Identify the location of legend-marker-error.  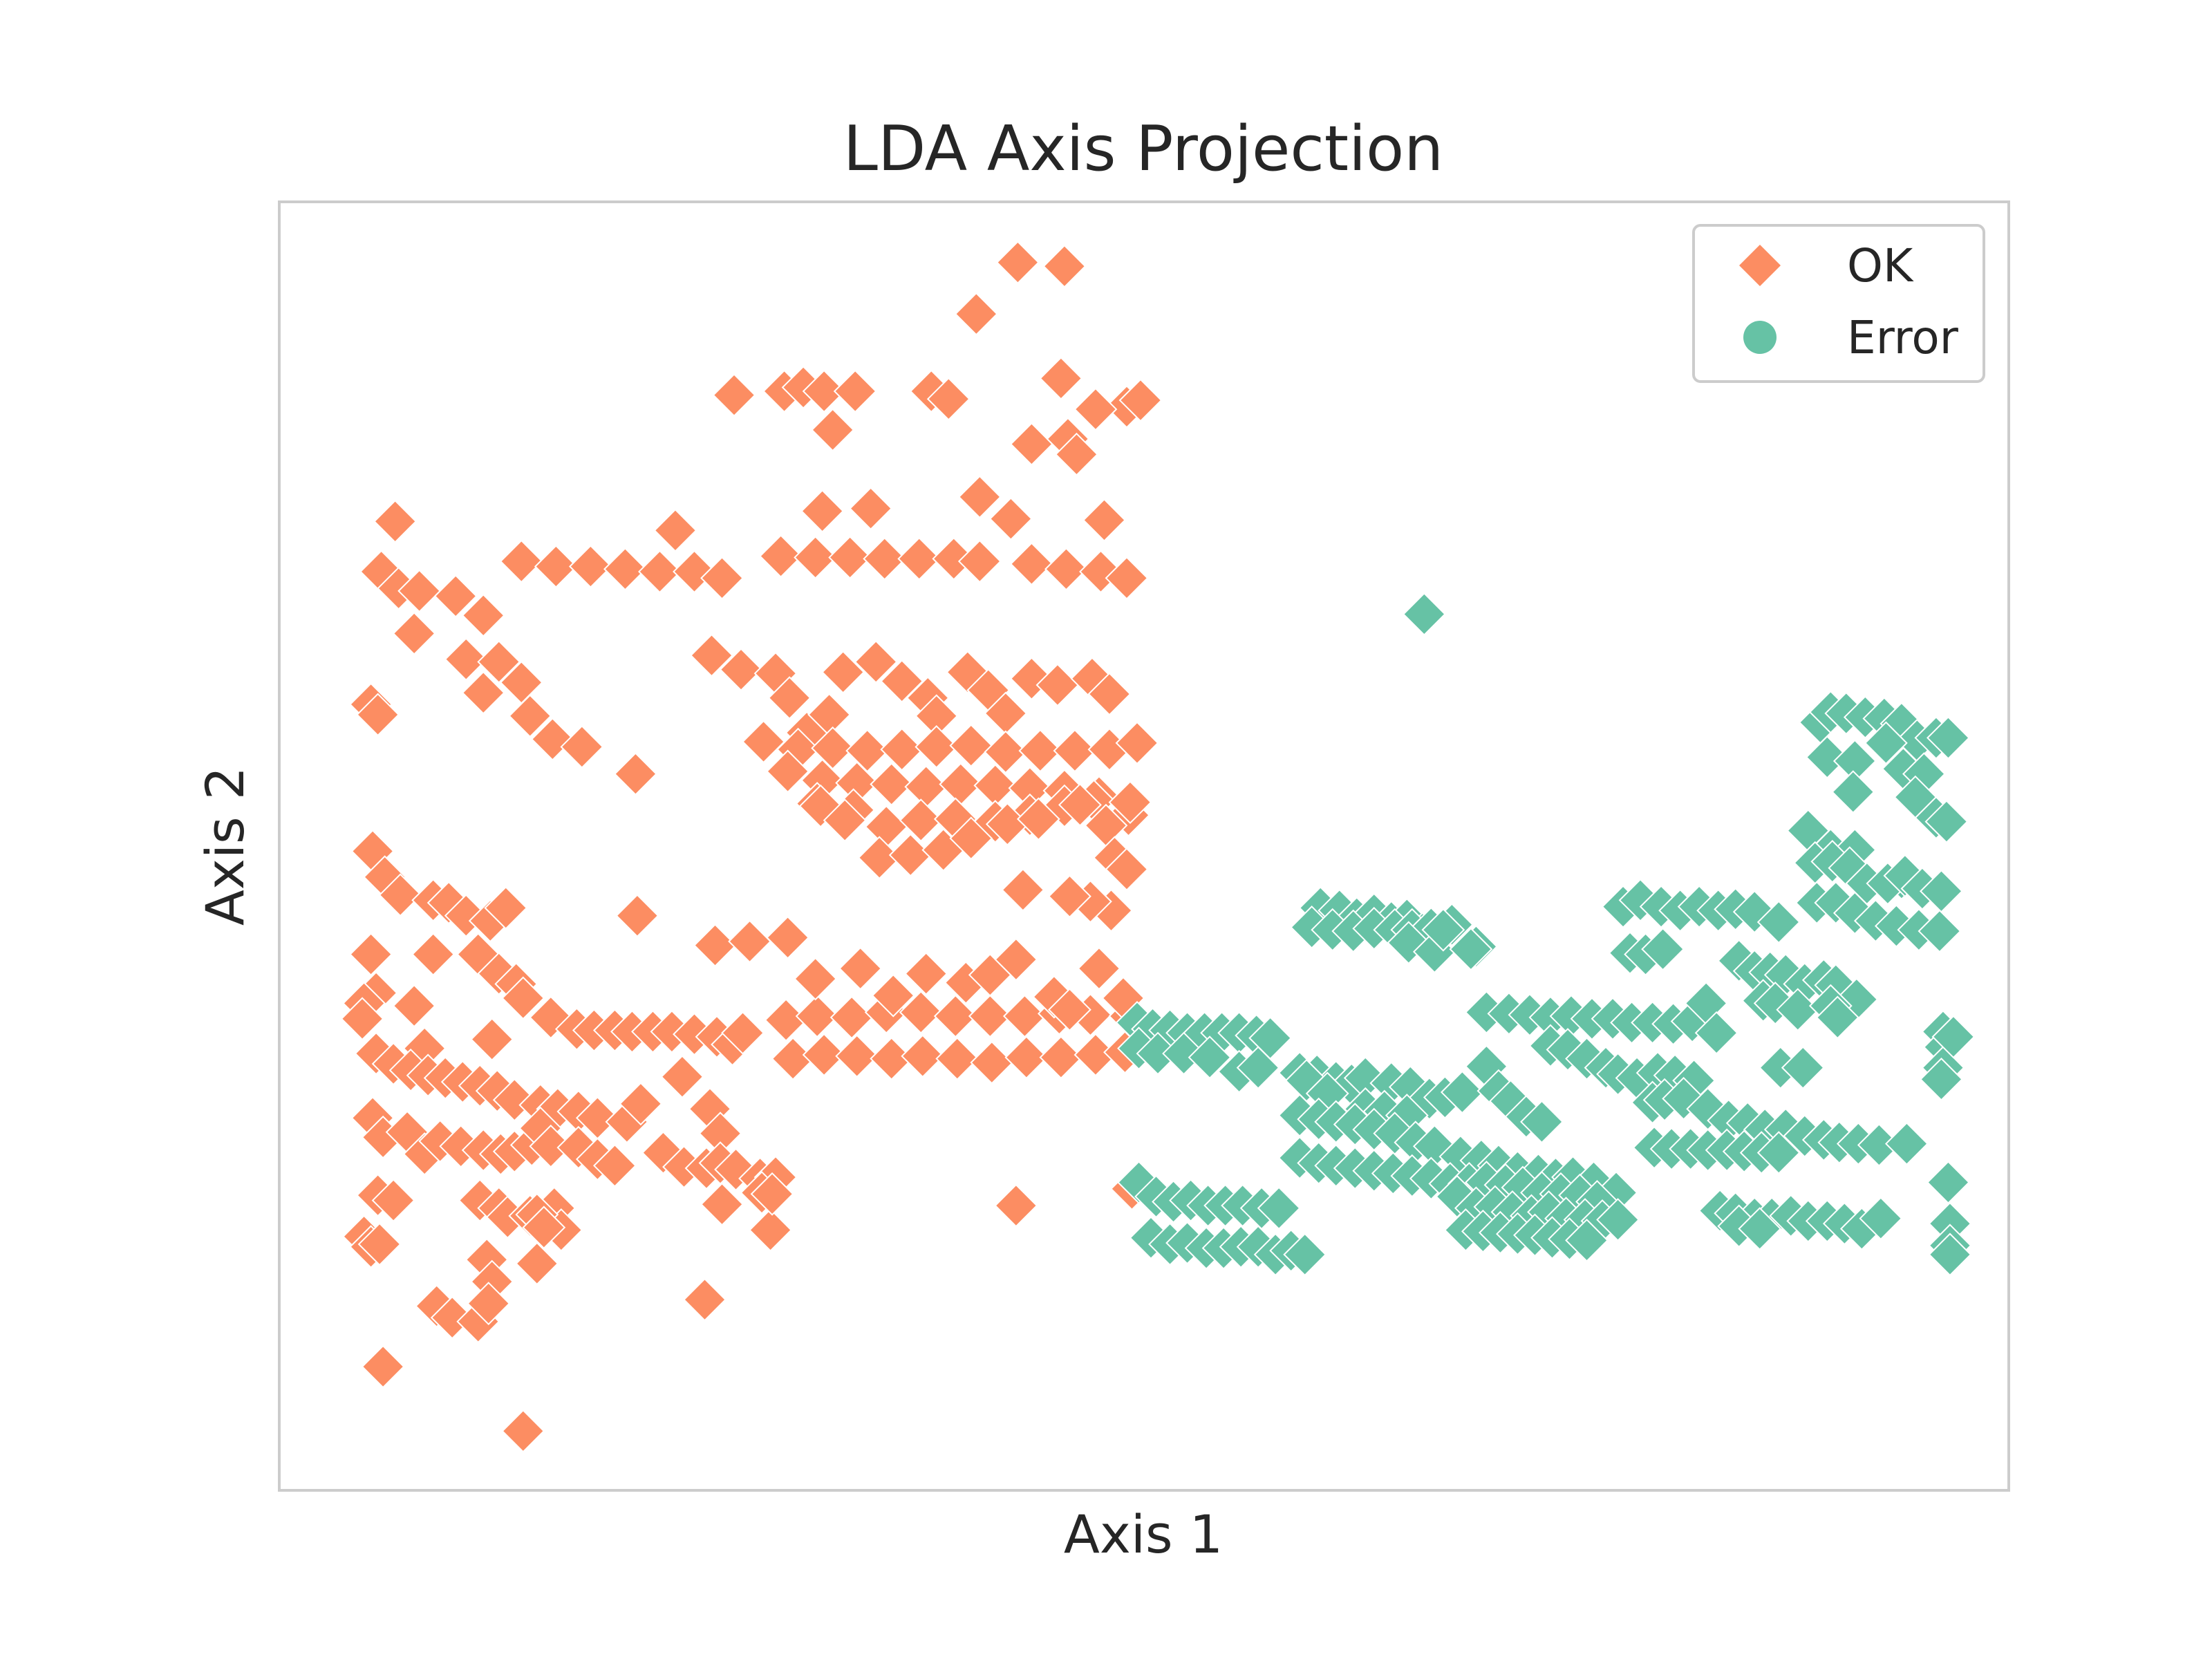
(1760, 337).